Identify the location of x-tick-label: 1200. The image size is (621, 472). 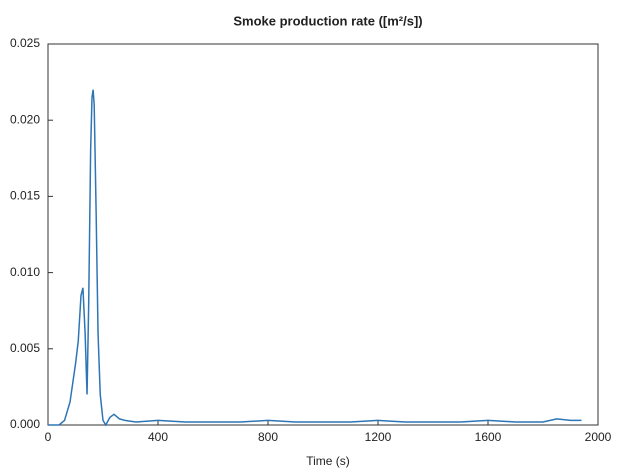
(378, 437).